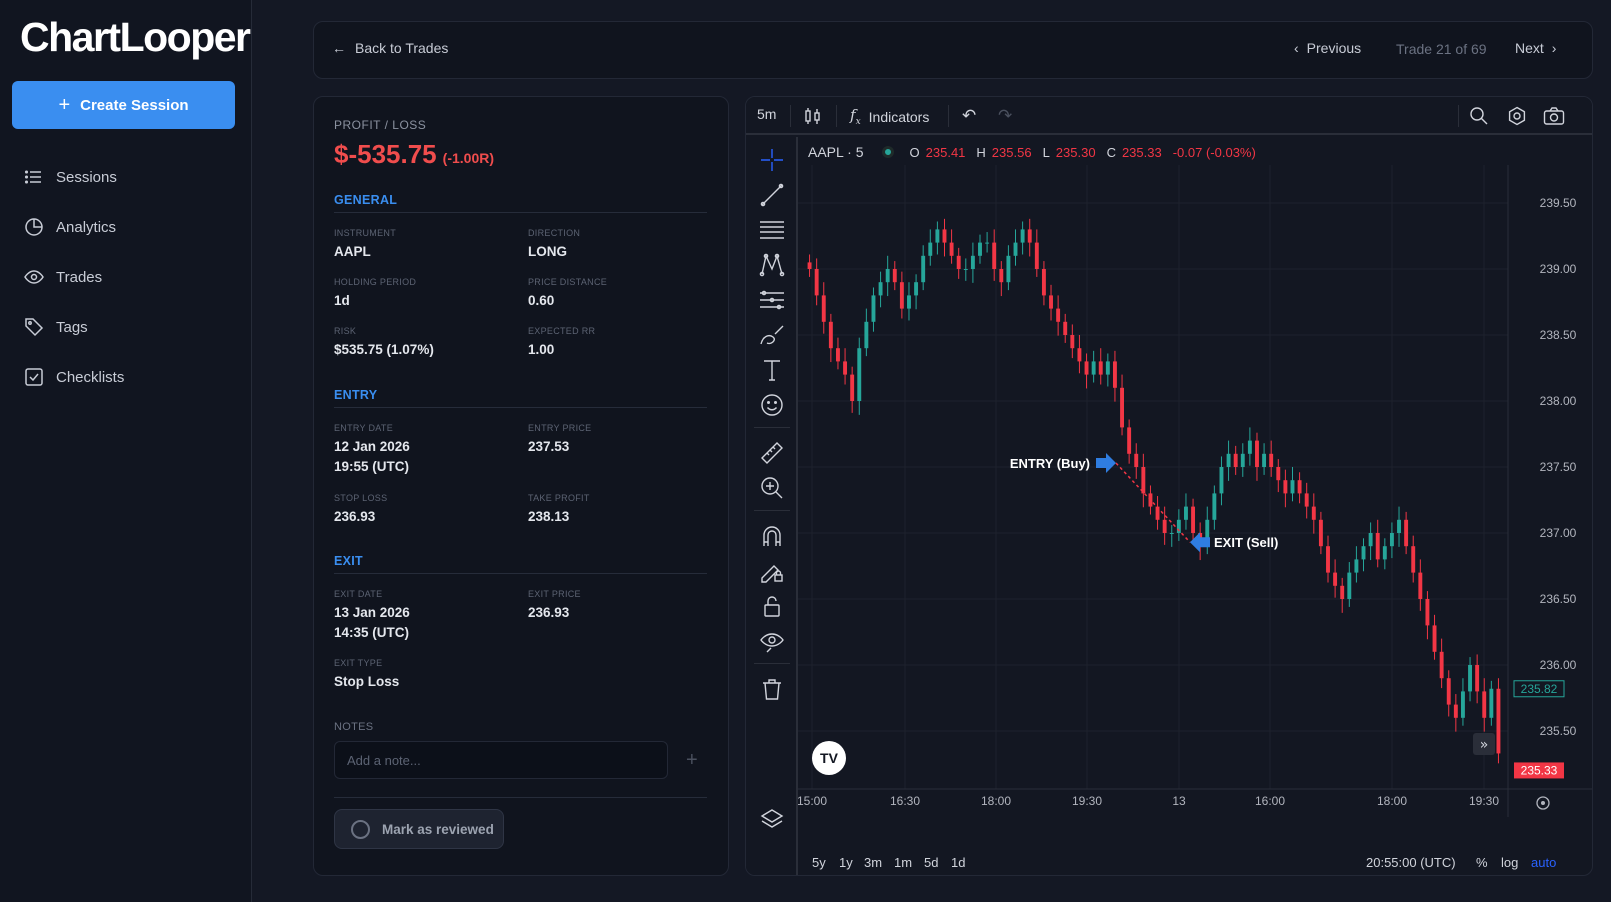  Describe the element at coordinates (419, 829) in the screenshot. I see `mark-reviewed-button: Mark as reviewed` at that location.